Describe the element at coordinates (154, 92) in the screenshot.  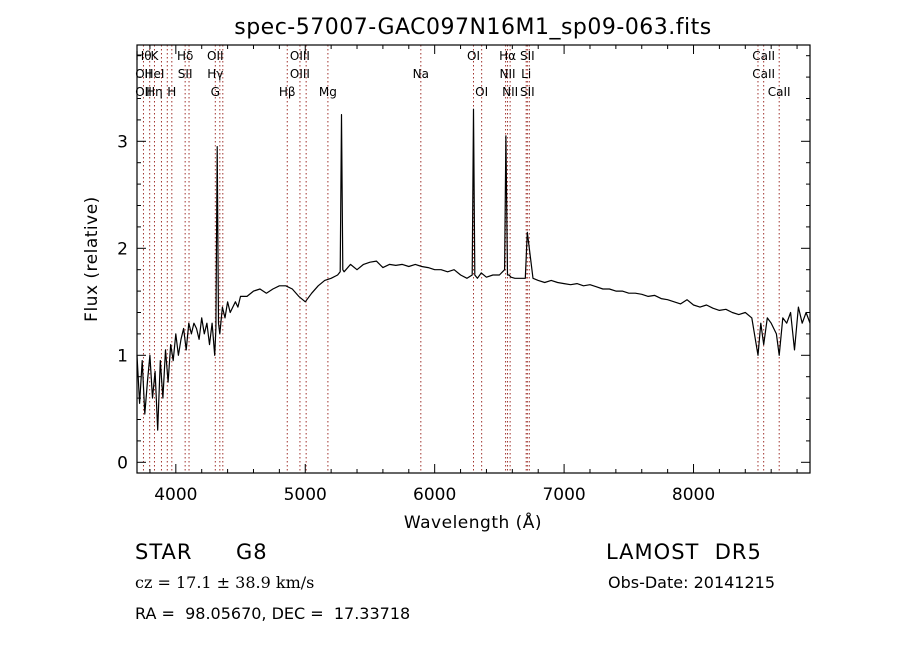
I see `line-label: Hη` at that location.